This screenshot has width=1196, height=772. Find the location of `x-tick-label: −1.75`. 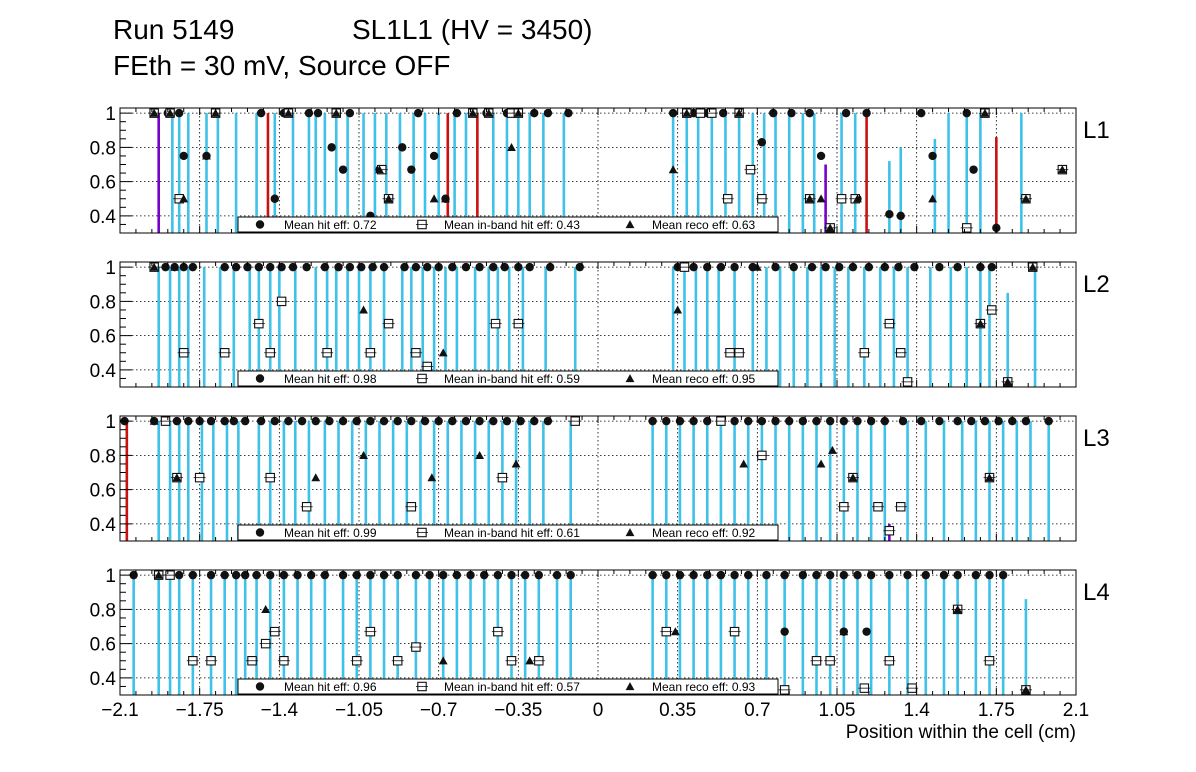

x-tick-label: −1.75 is located at coordinates (200, 710).